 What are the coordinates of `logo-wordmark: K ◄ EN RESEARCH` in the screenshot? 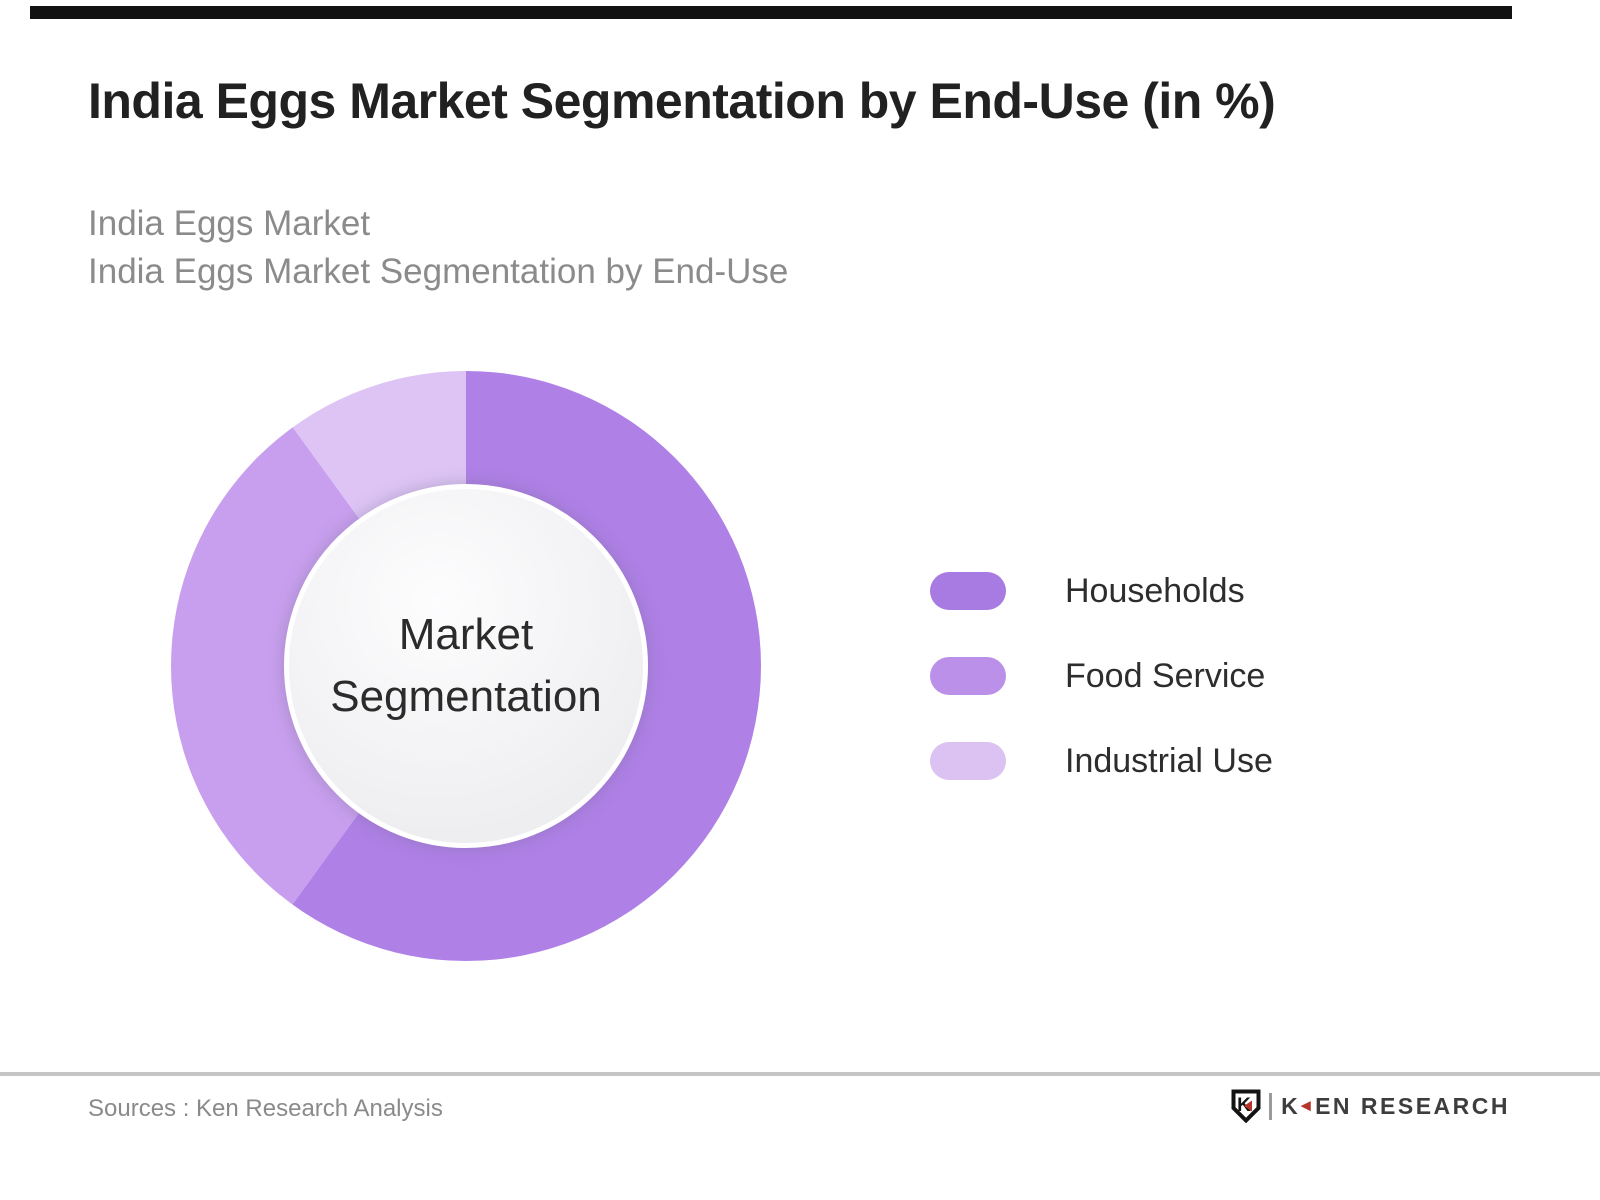 It's located at (1395, 1106).